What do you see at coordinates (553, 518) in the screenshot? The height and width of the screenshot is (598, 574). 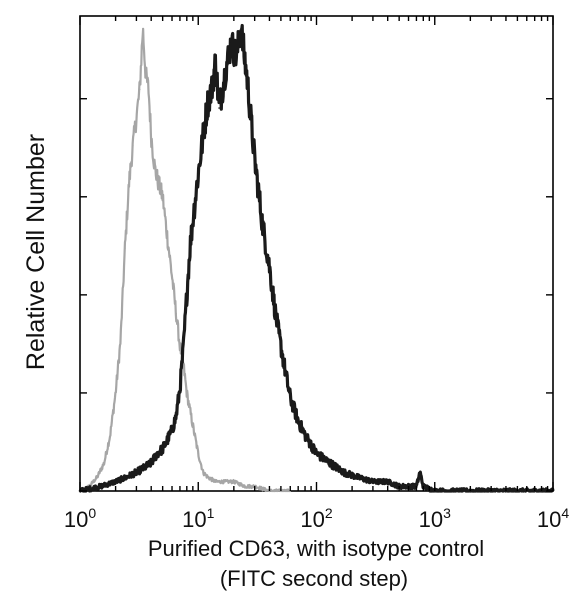 I see `x-tick-label: 10⁴` at bounding box center [553, 518].